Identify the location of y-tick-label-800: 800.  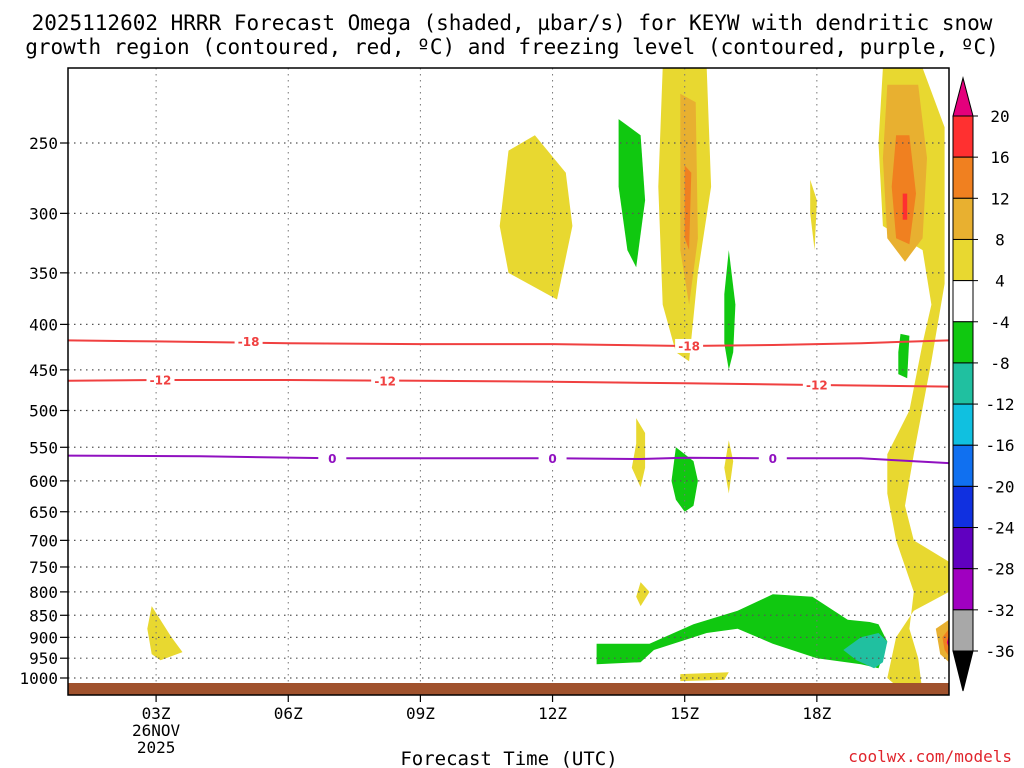
(43, 592).